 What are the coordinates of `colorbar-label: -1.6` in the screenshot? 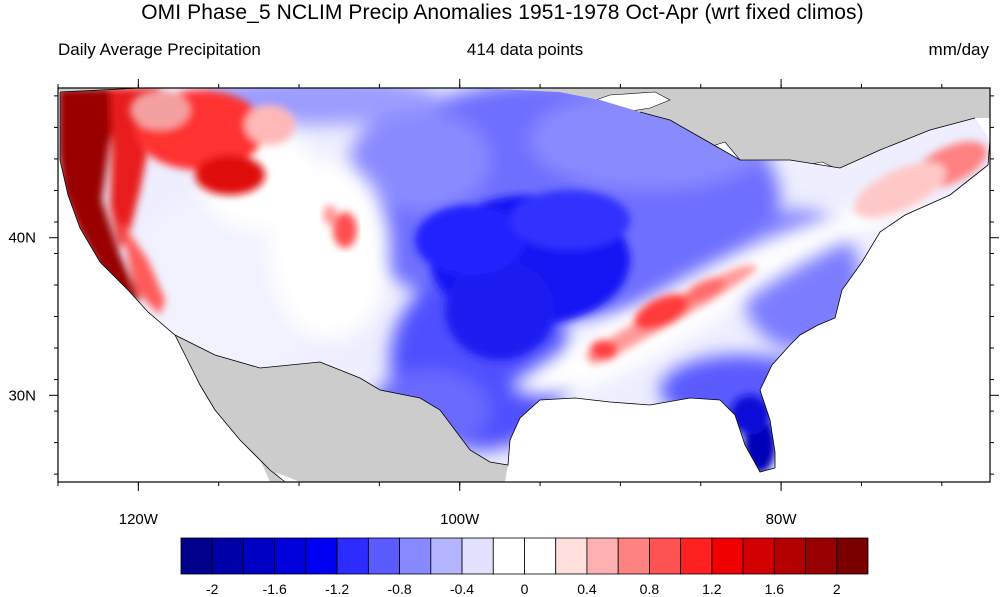 It's located at (275, 589).